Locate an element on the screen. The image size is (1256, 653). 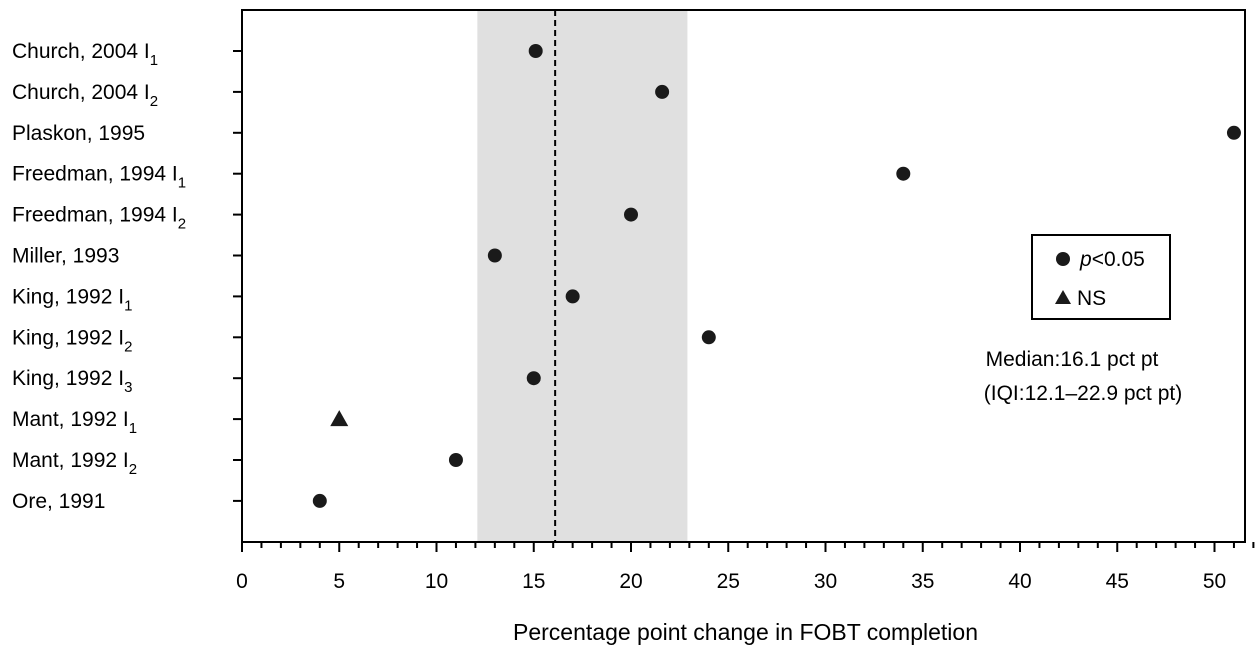
study-label: Church, 2004 I1 is located at coordinates (85, 54).